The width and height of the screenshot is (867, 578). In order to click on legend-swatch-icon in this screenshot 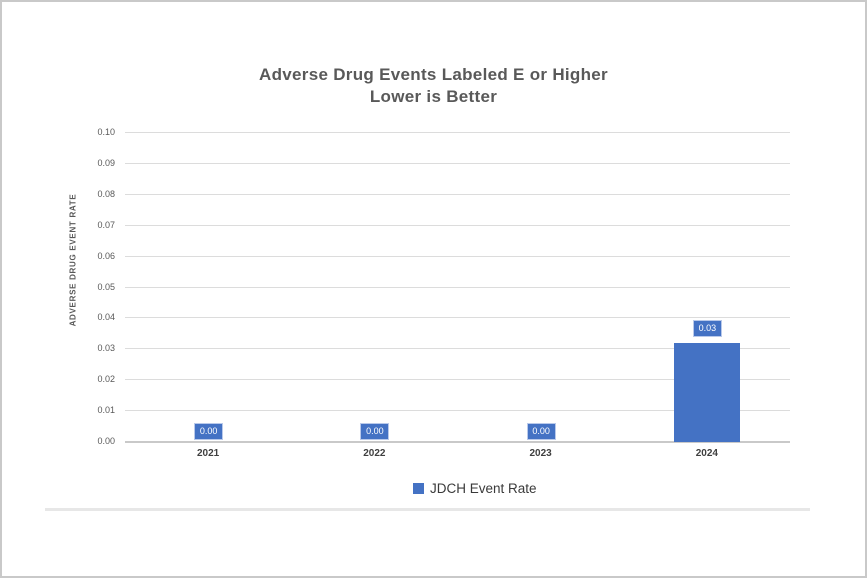, I will do `click(418, 488)`.